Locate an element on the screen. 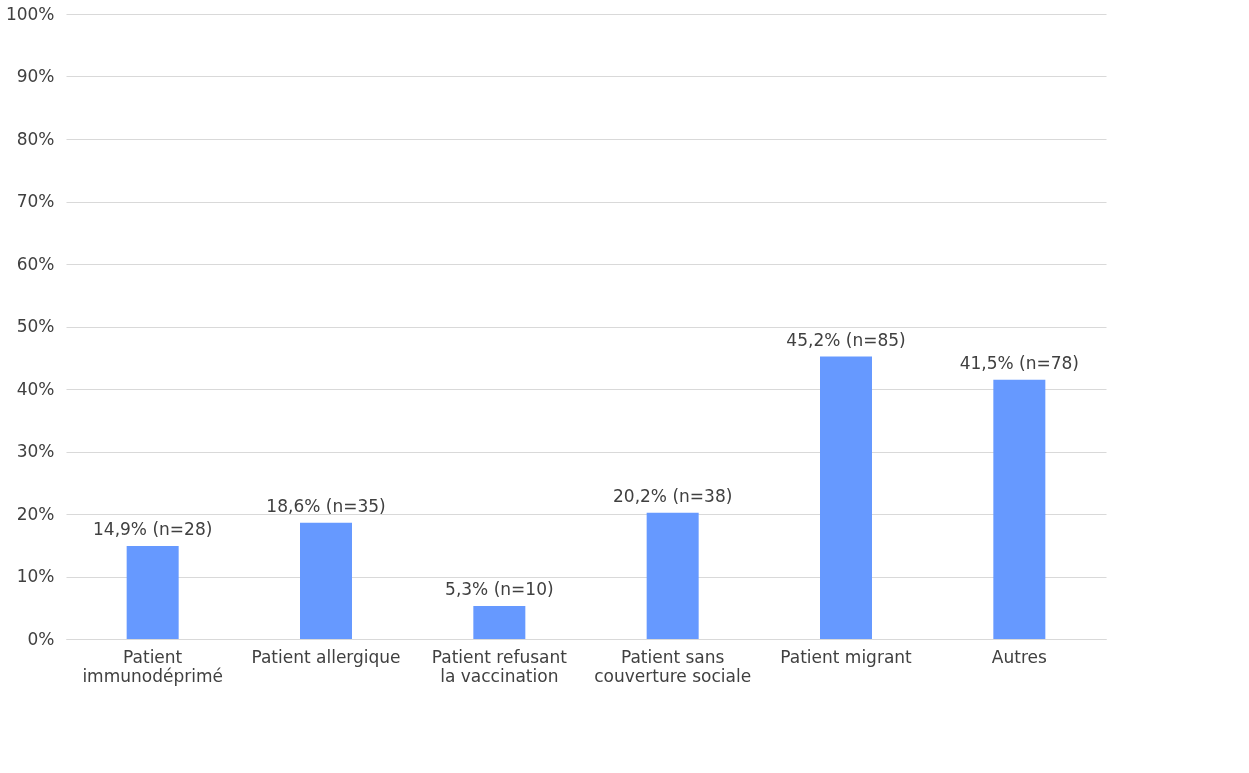 The height and width of the screenshot is (773, 1249). x-tick-label: Patient refusant la vaccination is located at coordinates (499, 666).